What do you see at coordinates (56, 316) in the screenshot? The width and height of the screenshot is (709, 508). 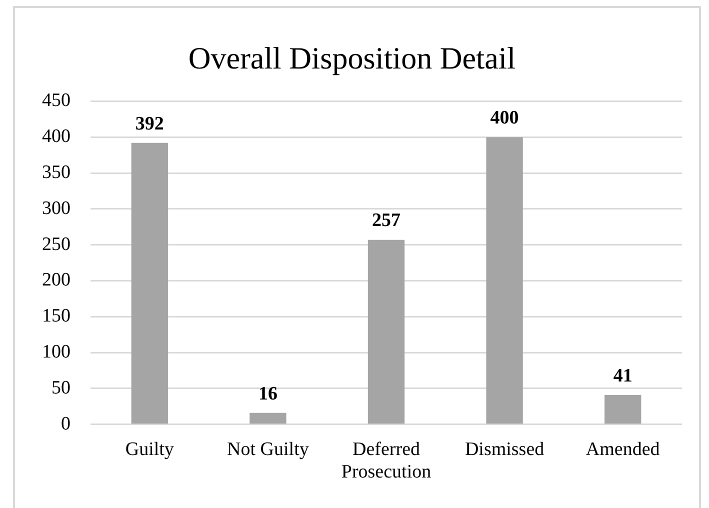 I see `y-tick-label: 150` at bounding box center [56, 316].